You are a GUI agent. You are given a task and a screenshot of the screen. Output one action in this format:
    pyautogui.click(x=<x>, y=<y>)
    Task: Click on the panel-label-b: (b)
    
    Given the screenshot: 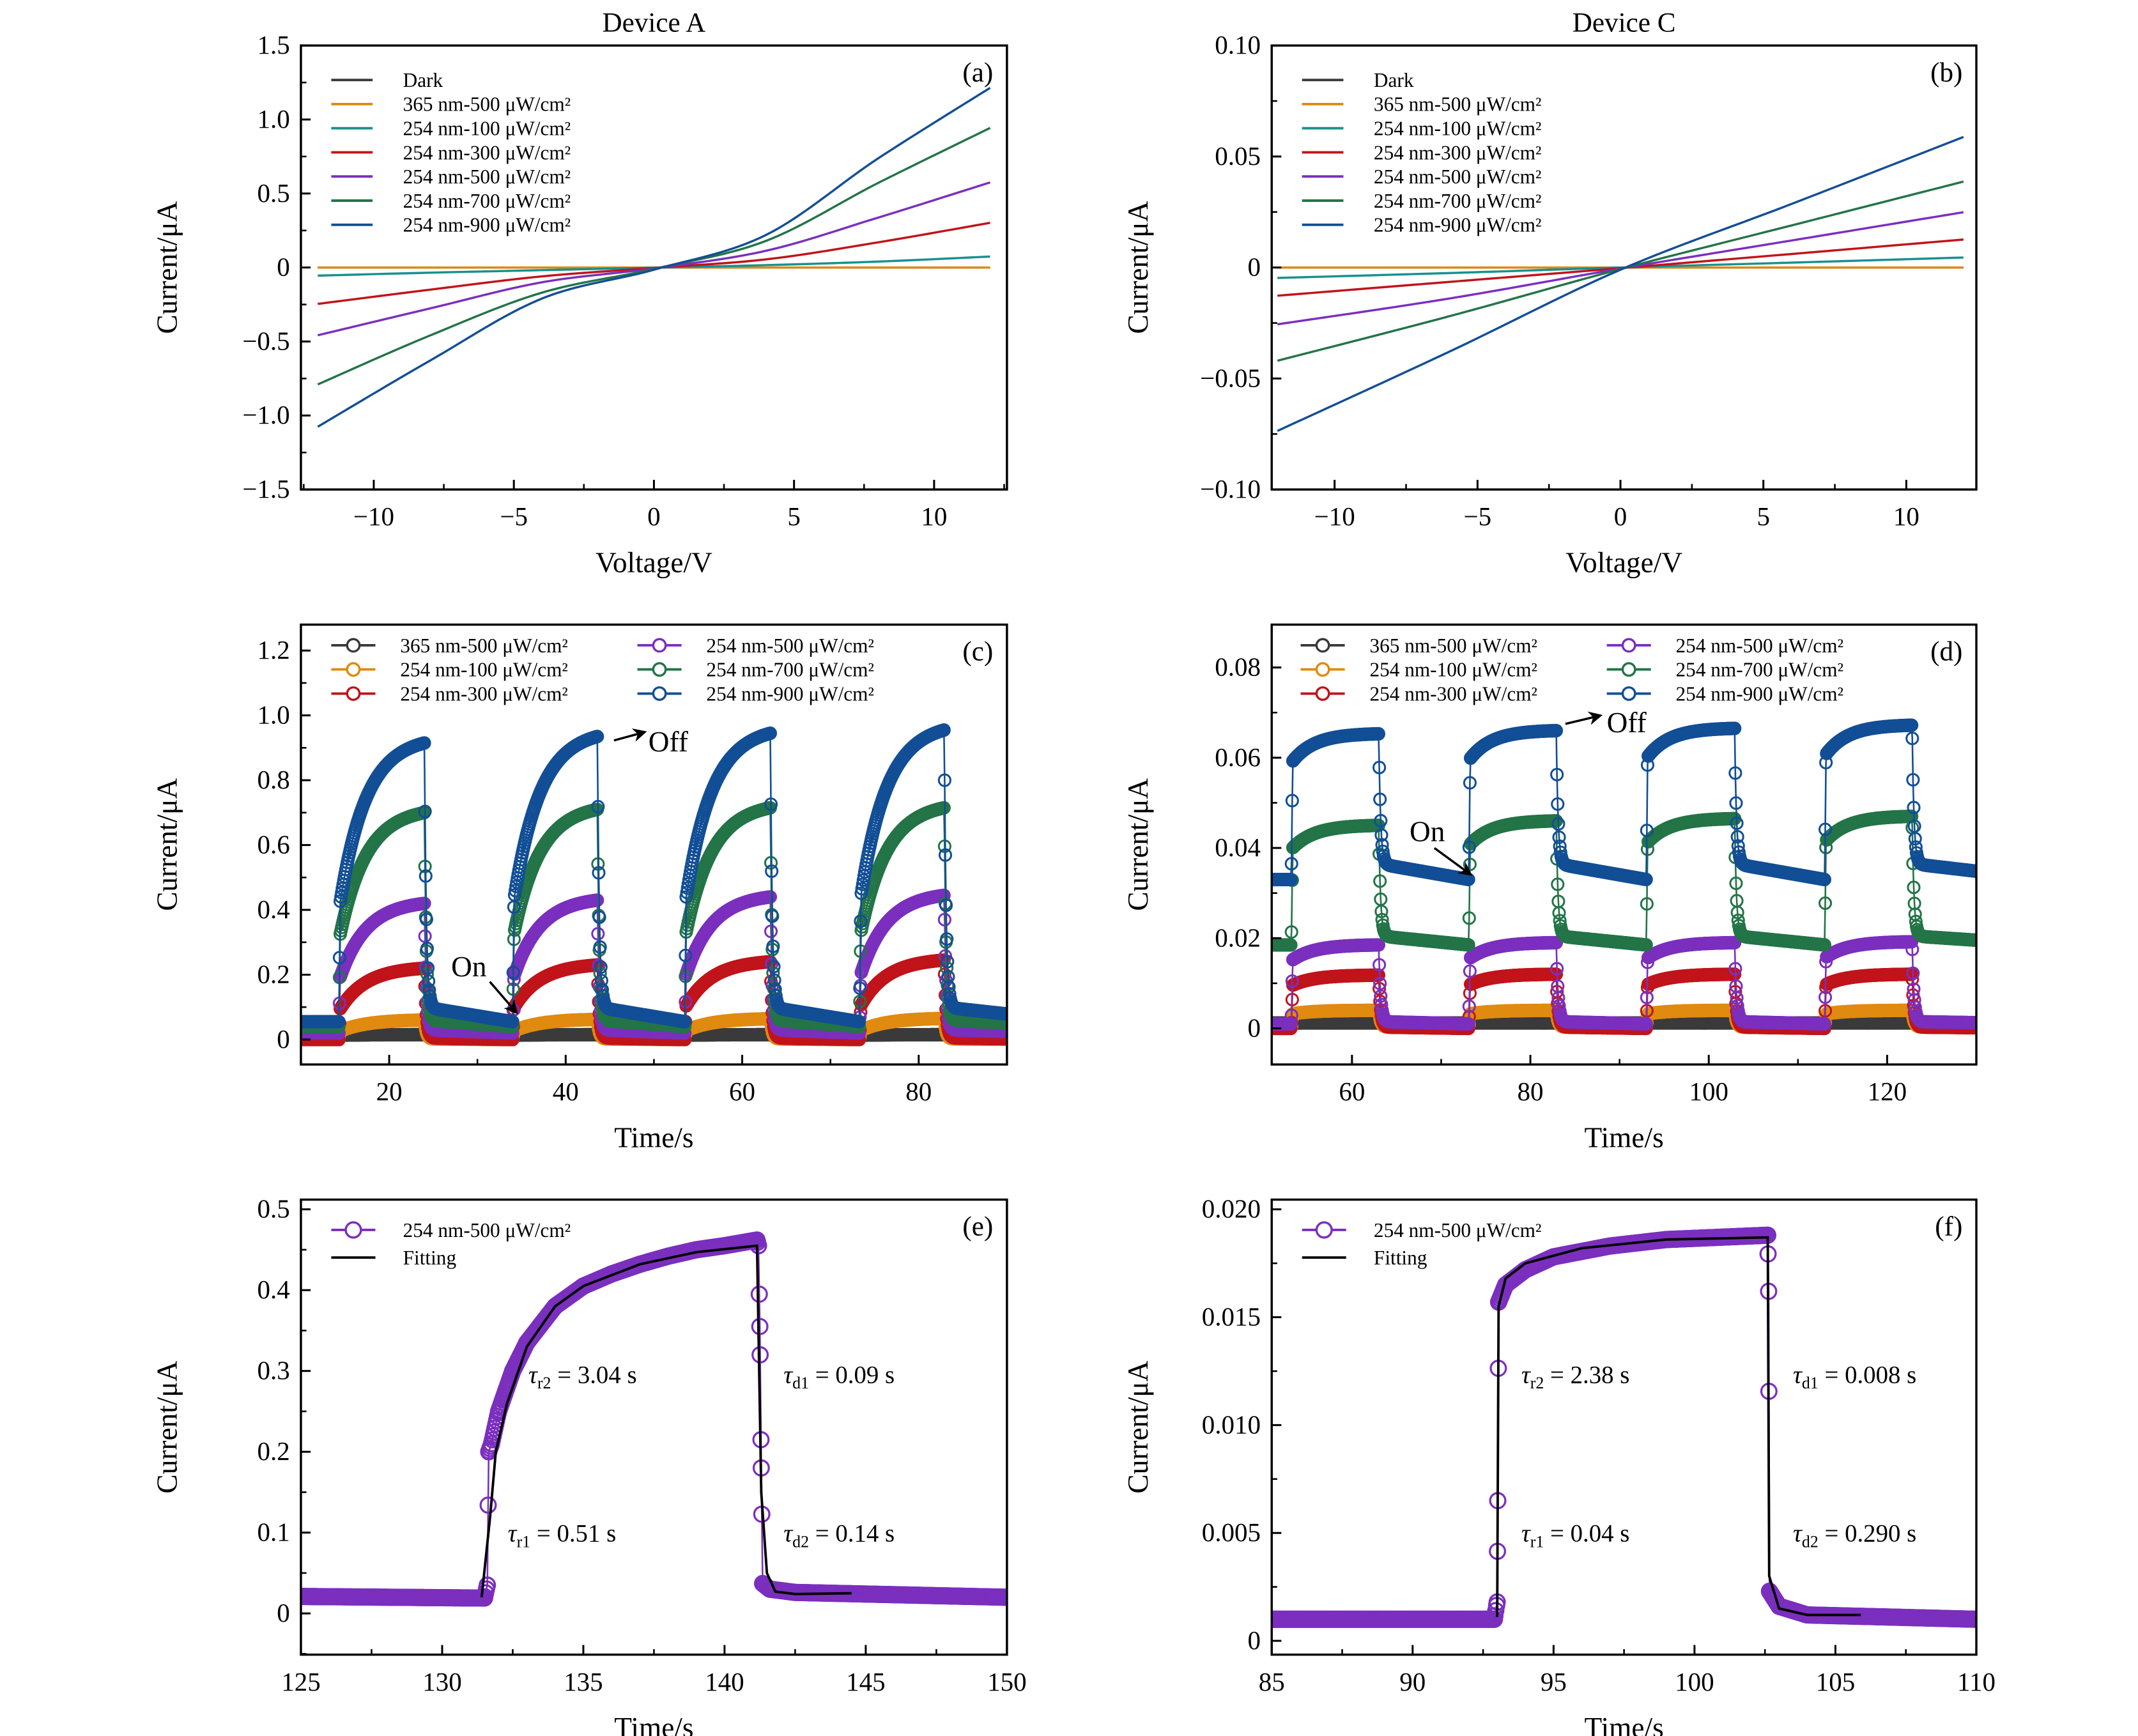 What is the action you would take?
    pyautogui.click(x=1946, y=73)
    